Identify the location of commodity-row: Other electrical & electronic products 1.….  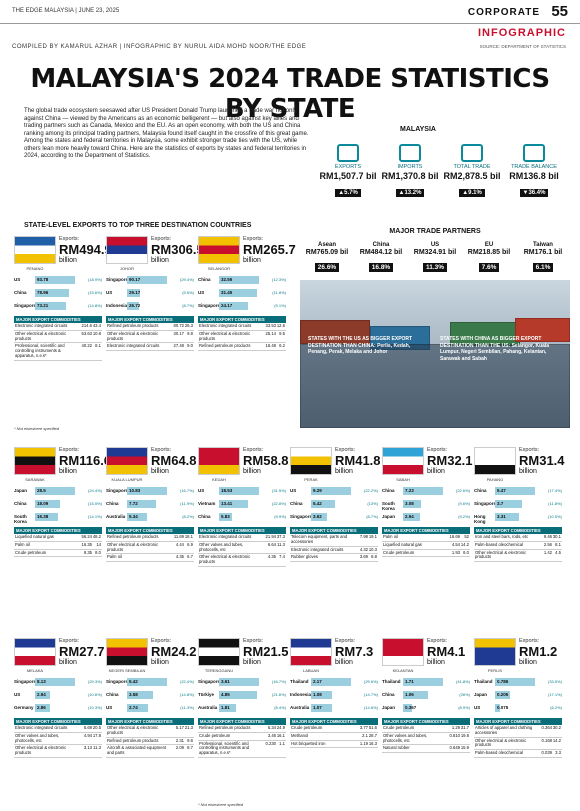
(518, 556).